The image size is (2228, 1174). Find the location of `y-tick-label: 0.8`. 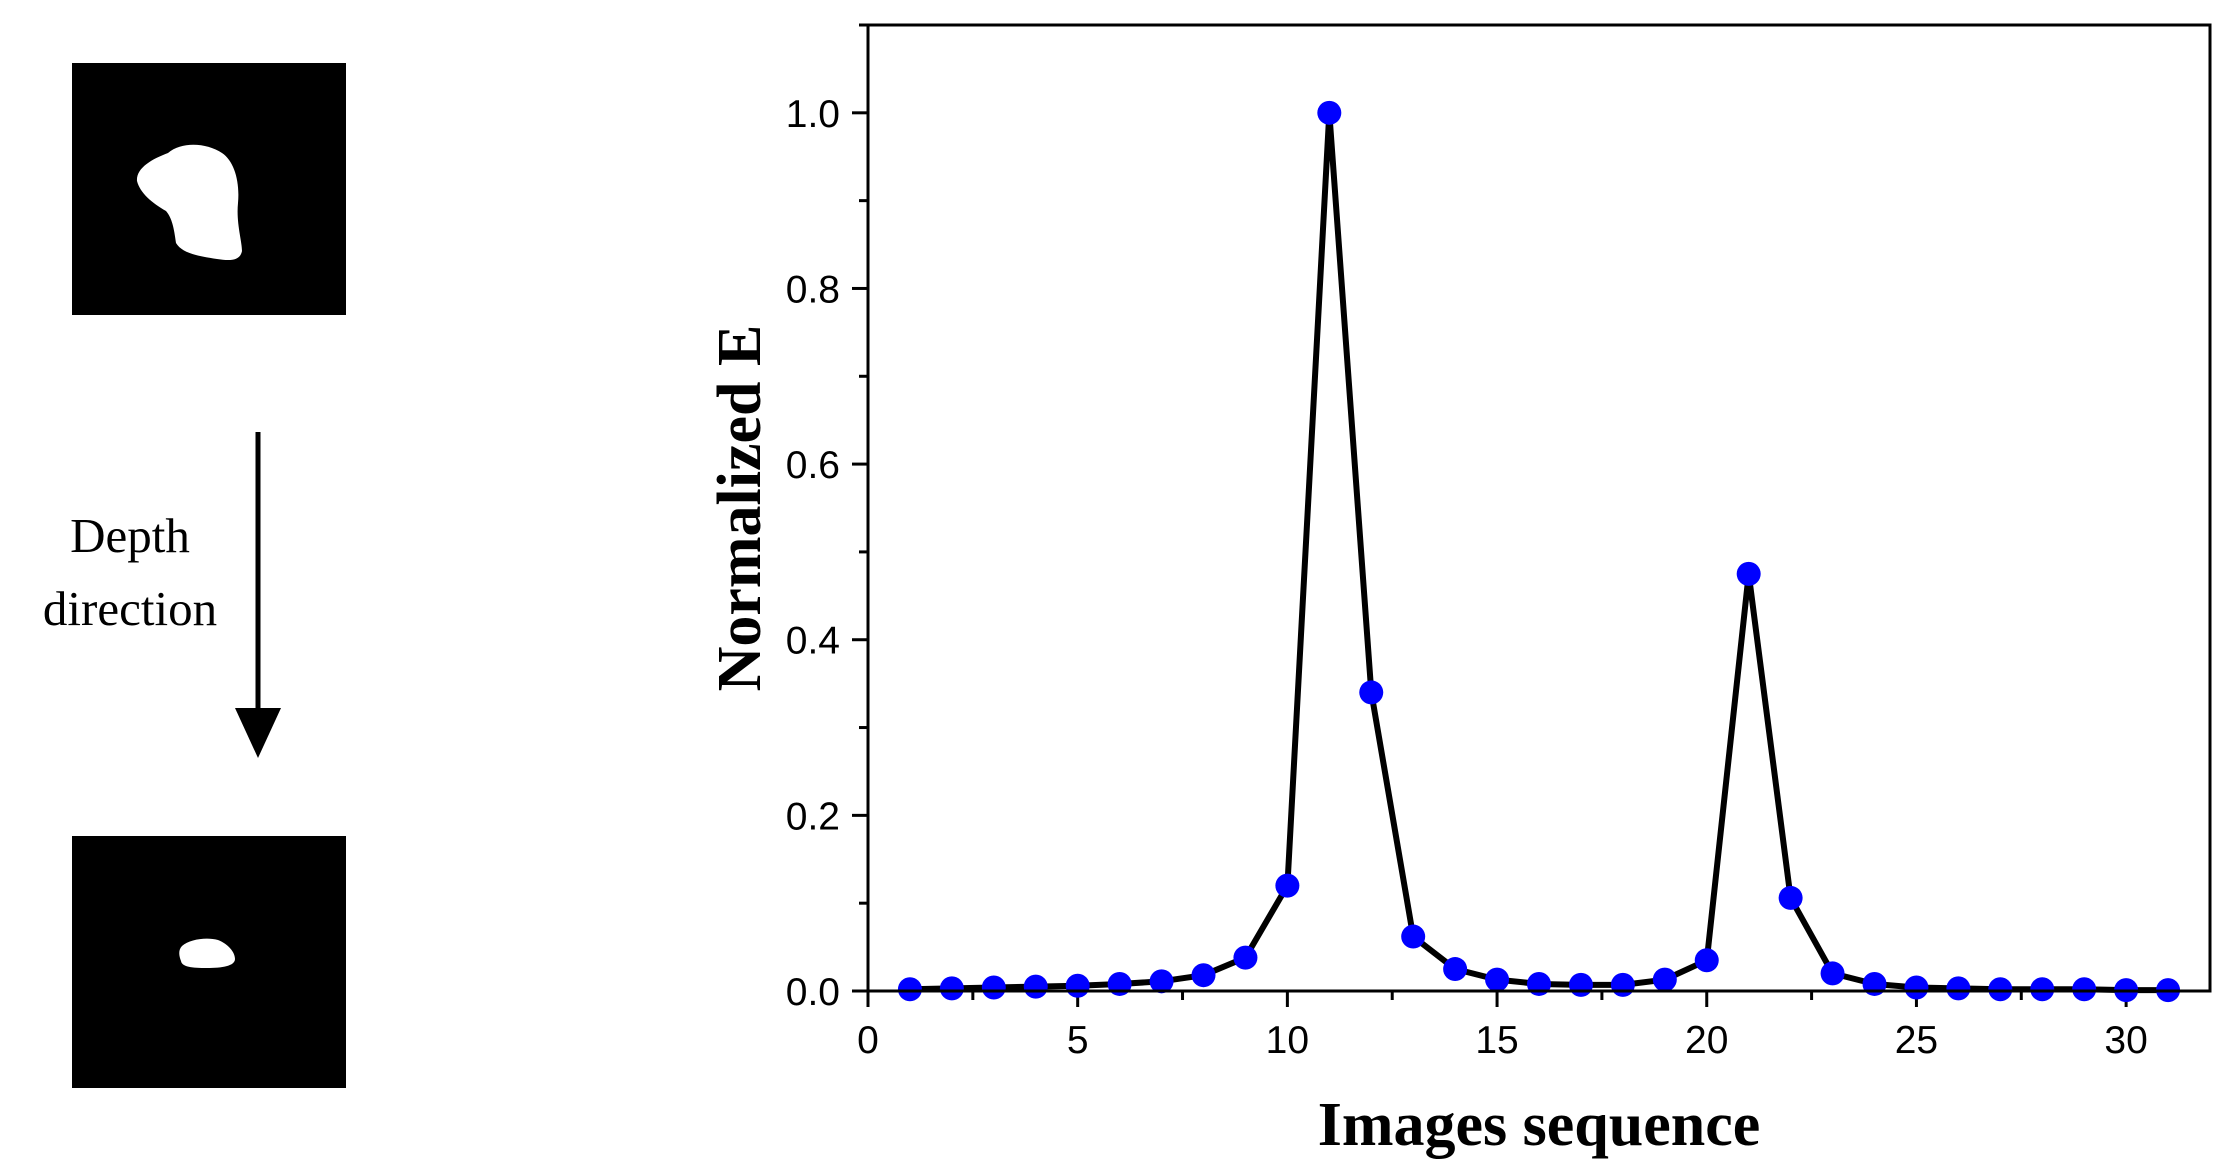

y-tick-label: 0.8 is located at coordinates (813, 289).